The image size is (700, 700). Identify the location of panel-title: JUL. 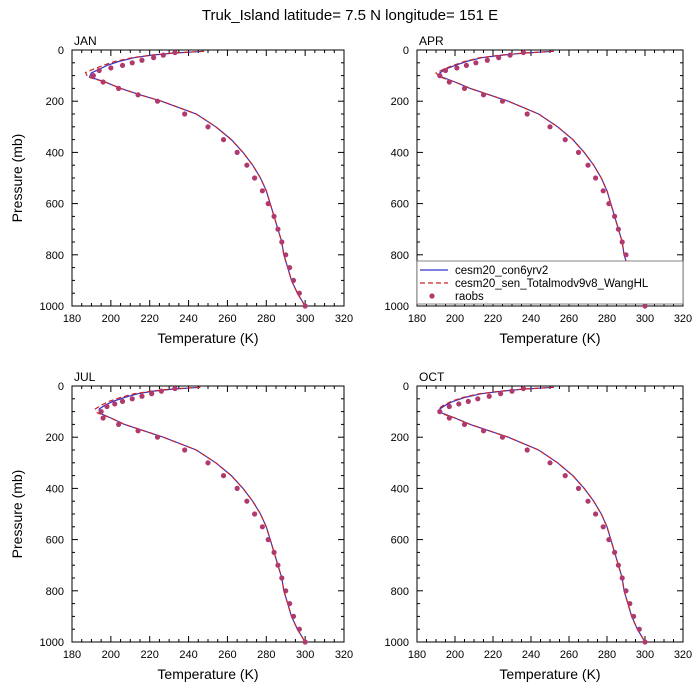
(85, 377).